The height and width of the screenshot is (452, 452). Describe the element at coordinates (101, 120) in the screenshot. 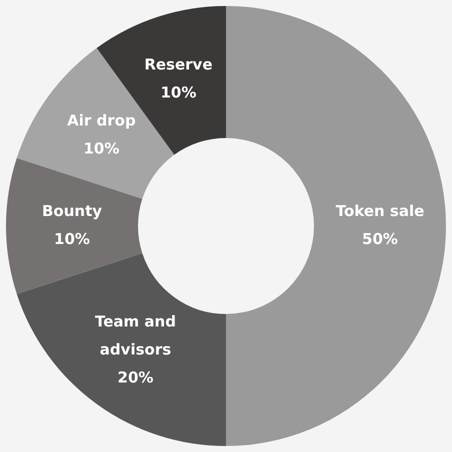

I see `slice-label: Air drop` at that location.